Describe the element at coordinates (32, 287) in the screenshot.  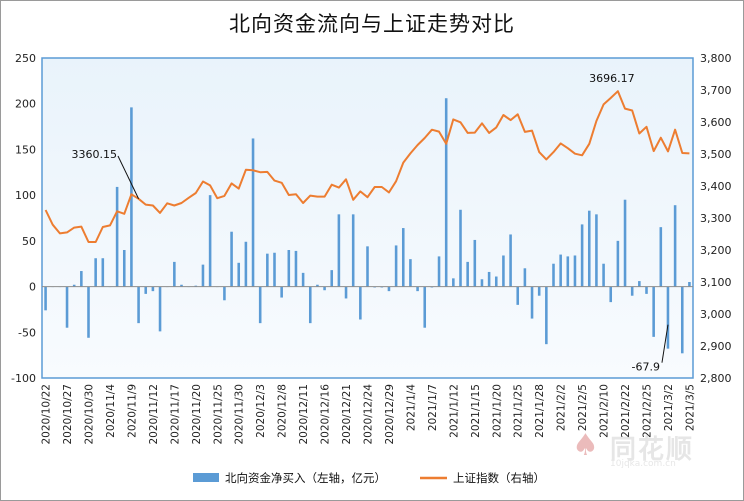
I see `left-tick-label: 0` at that location.